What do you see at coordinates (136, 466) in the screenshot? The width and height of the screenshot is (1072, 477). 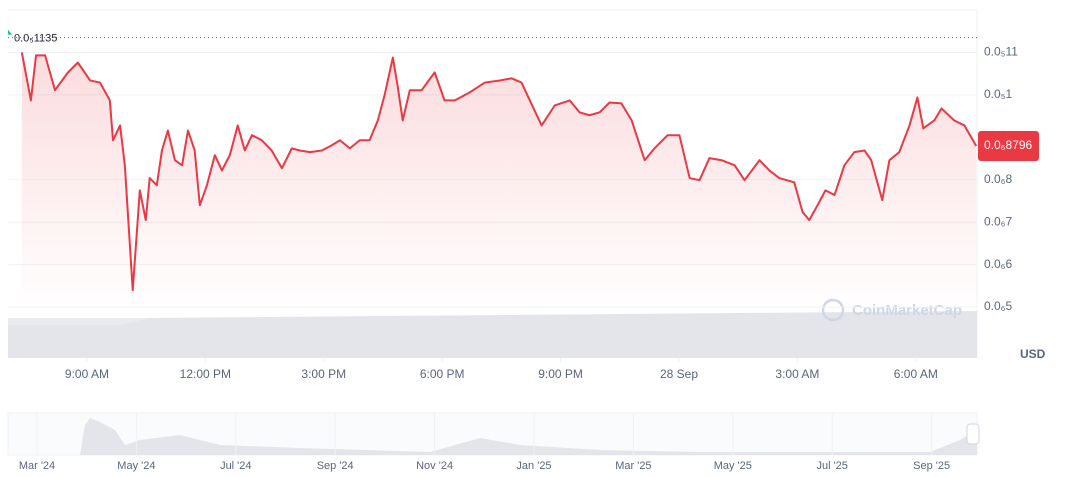 I see `navigator-label: May '24` at bounding box center [136, 466].